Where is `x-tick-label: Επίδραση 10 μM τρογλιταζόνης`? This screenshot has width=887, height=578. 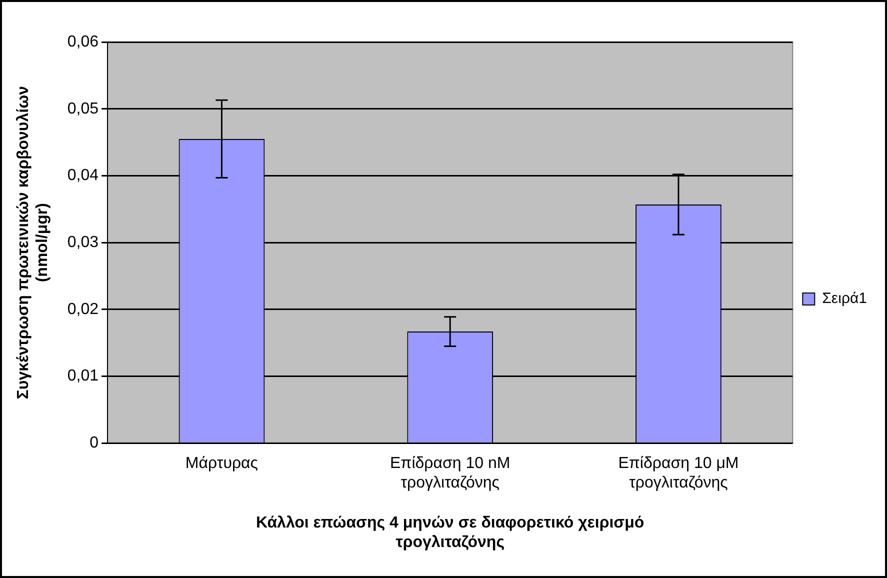
x-tick-label: Επίδραση 10 μM τρογλιταζόνης is located at coordinates (678, 473).